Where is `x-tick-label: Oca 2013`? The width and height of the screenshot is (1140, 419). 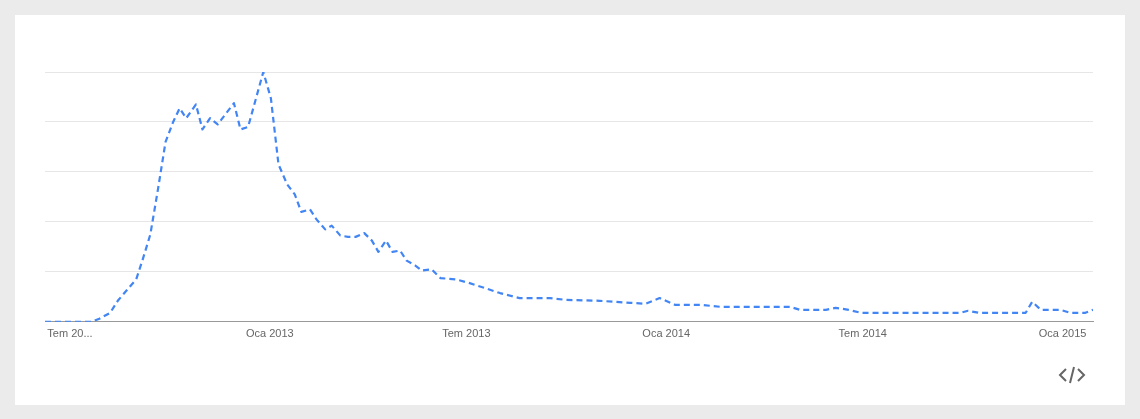 x-tick-label: Oca 2013 is located at coordinates (269, 333).